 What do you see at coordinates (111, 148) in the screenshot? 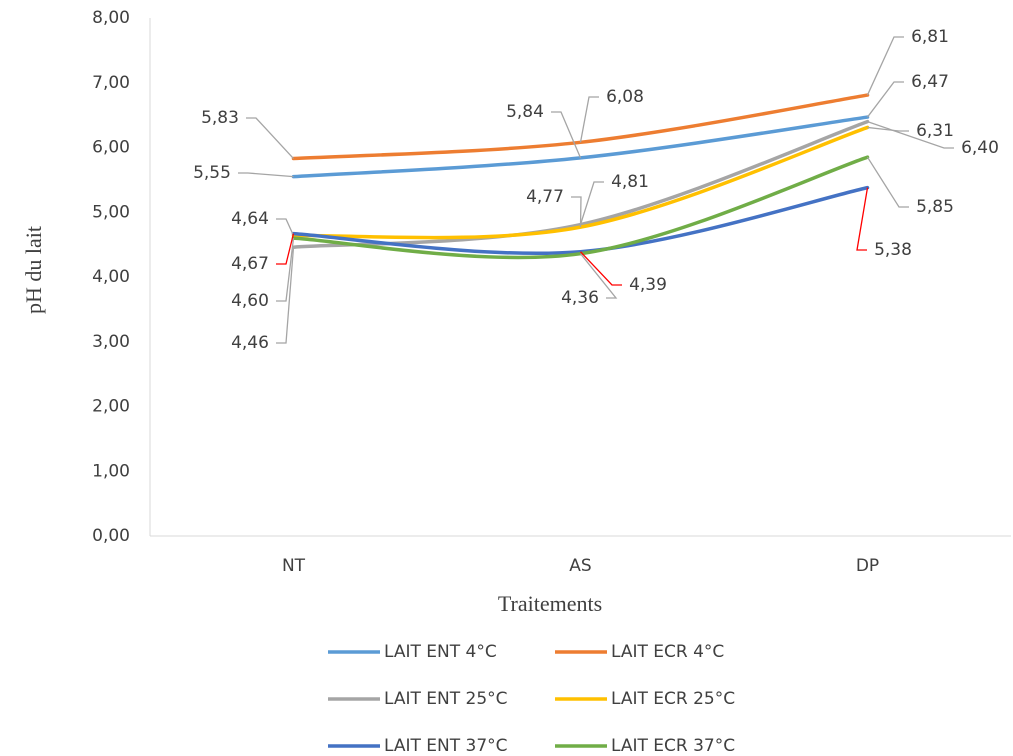
I see `y-tick-label: 6,00` at bounding box center [111, 148].